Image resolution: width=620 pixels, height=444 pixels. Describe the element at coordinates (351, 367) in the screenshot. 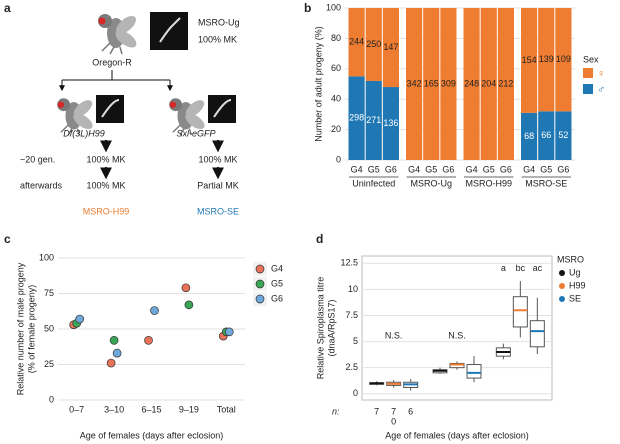

I see `y-tick-label: 2.5` at that location.